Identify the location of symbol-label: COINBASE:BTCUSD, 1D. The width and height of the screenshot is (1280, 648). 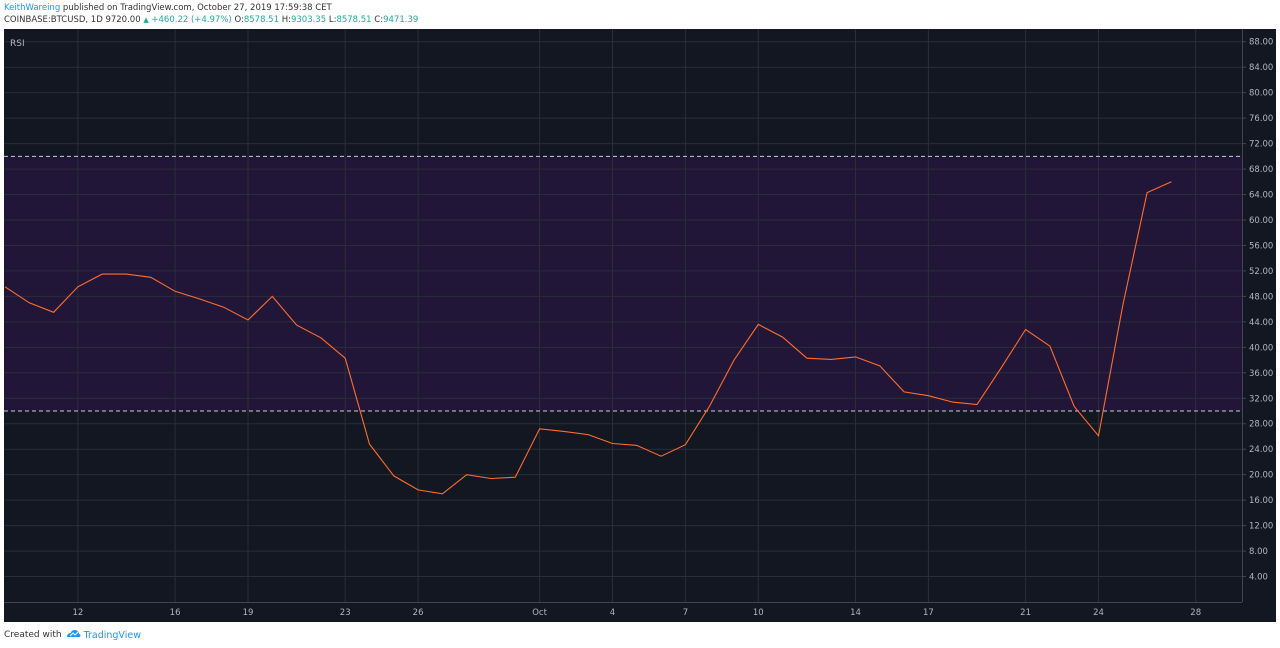
(53, 20).